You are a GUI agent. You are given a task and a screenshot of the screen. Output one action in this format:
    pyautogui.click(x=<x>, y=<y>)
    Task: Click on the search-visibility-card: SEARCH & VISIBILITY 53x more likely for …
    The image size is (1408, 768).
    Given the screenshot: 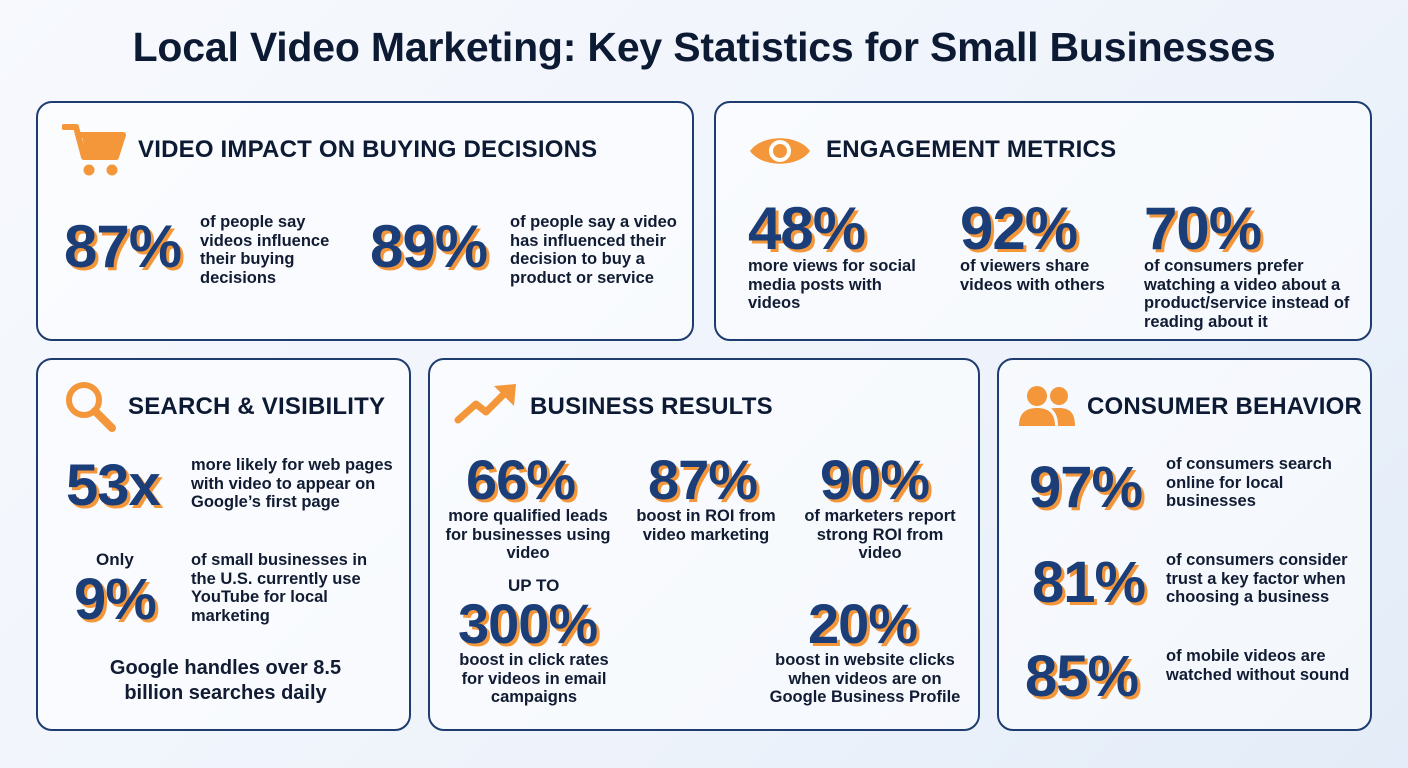 What is the action you would take?
    pyautogui.click(x=223, y=544)
    